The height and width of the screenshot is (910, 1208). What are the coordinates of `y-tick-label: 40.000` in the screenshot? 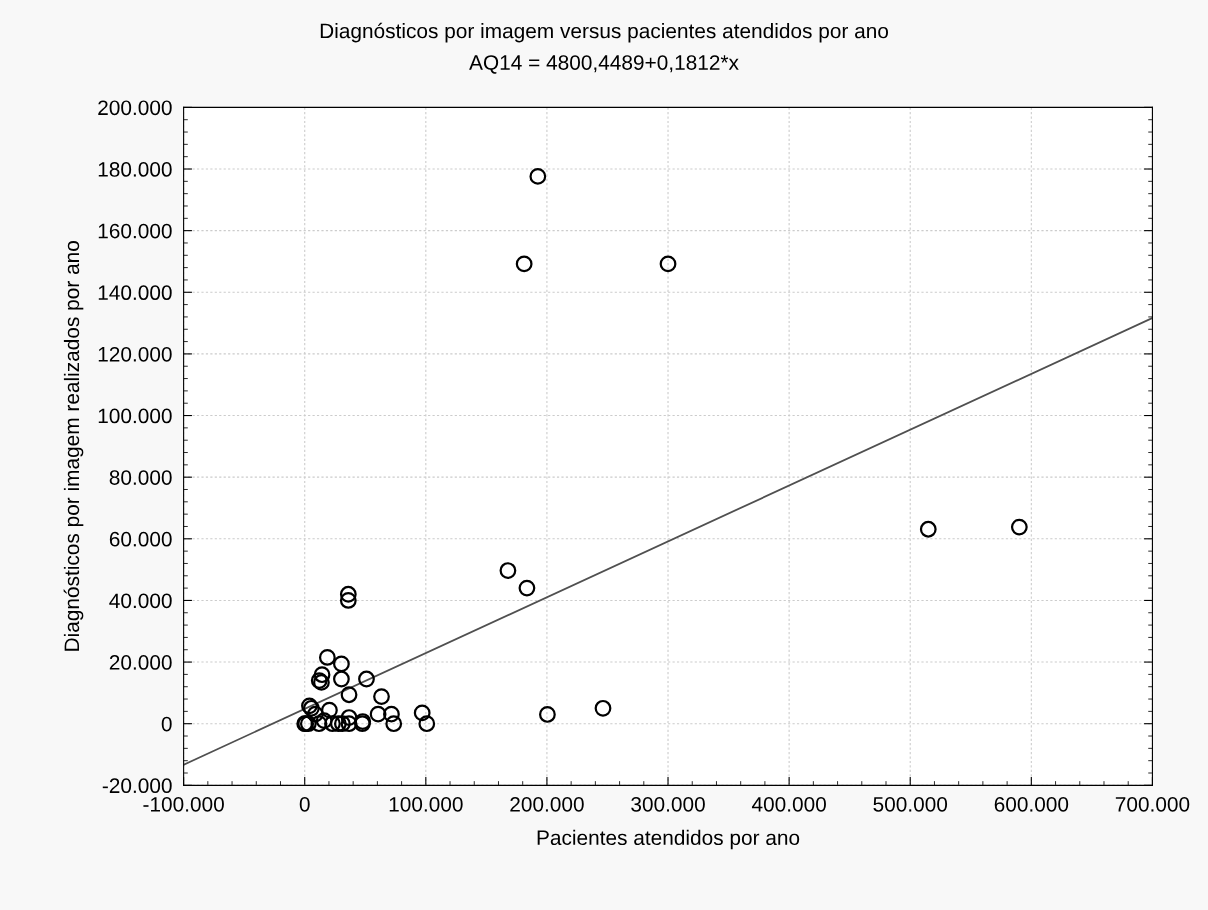 It's located at (140, 601).